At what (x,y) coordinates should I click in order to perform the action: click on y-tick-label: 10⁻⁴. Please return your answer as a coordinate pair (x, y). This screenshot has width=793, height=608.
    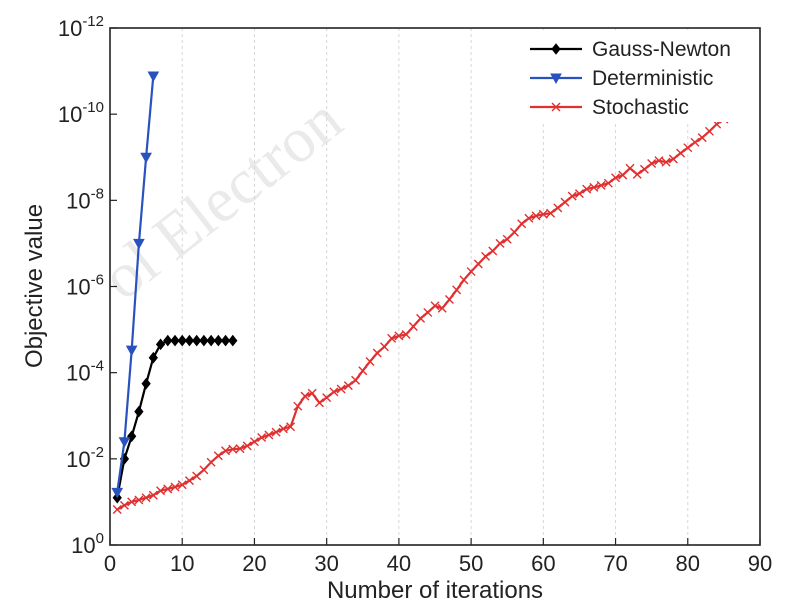
    Looking at the image, I should click on (85, 372).